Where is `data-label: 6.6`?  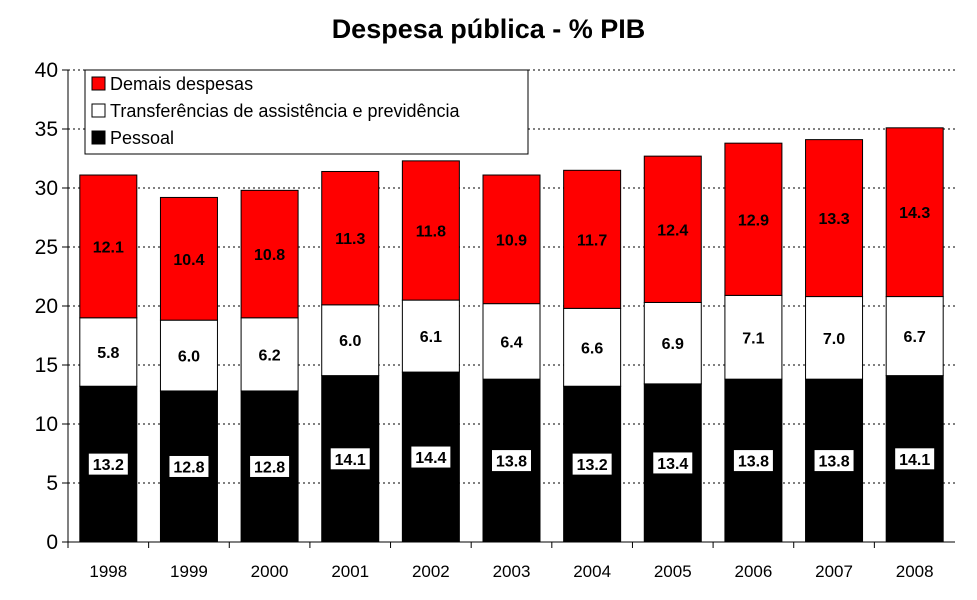
data-label: 6.6 is located at coordinates (592, 348).